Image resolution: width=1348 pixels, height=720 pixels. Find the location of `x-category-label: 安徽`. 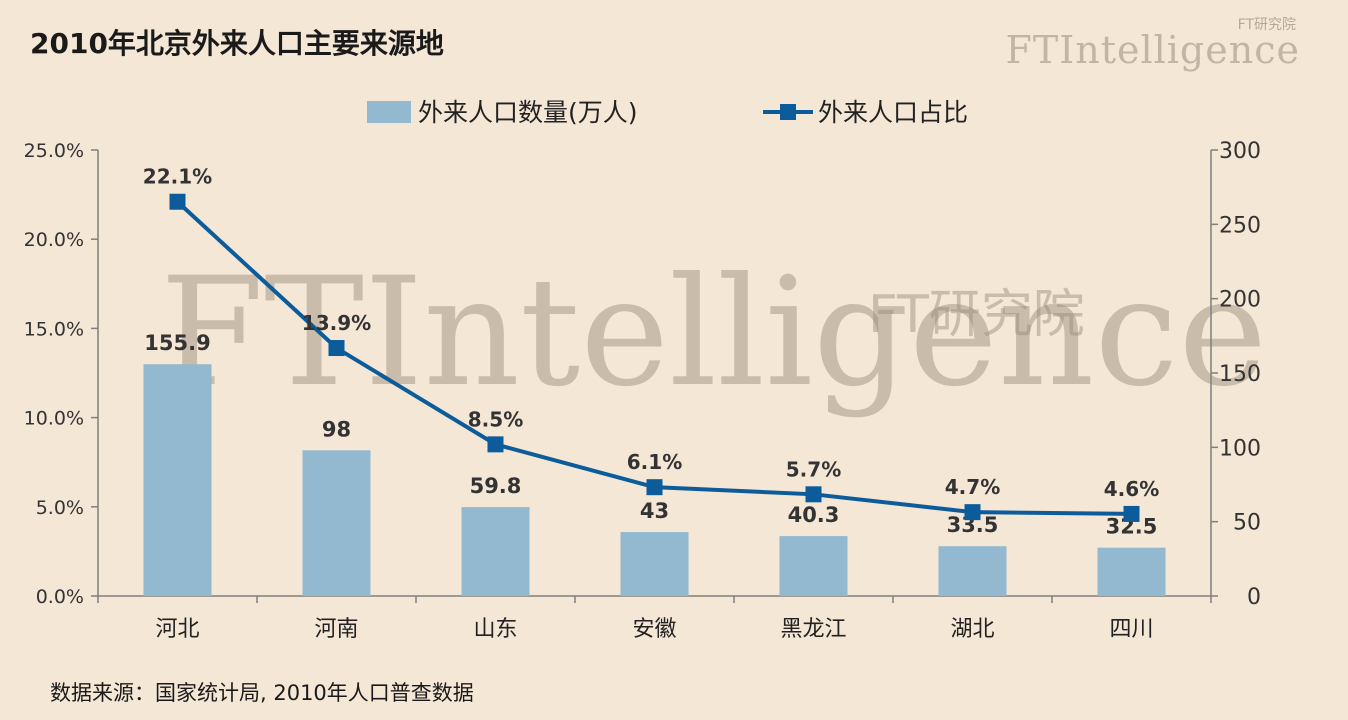

x-category-label: 安徽 is located at coordinates (654, 629).